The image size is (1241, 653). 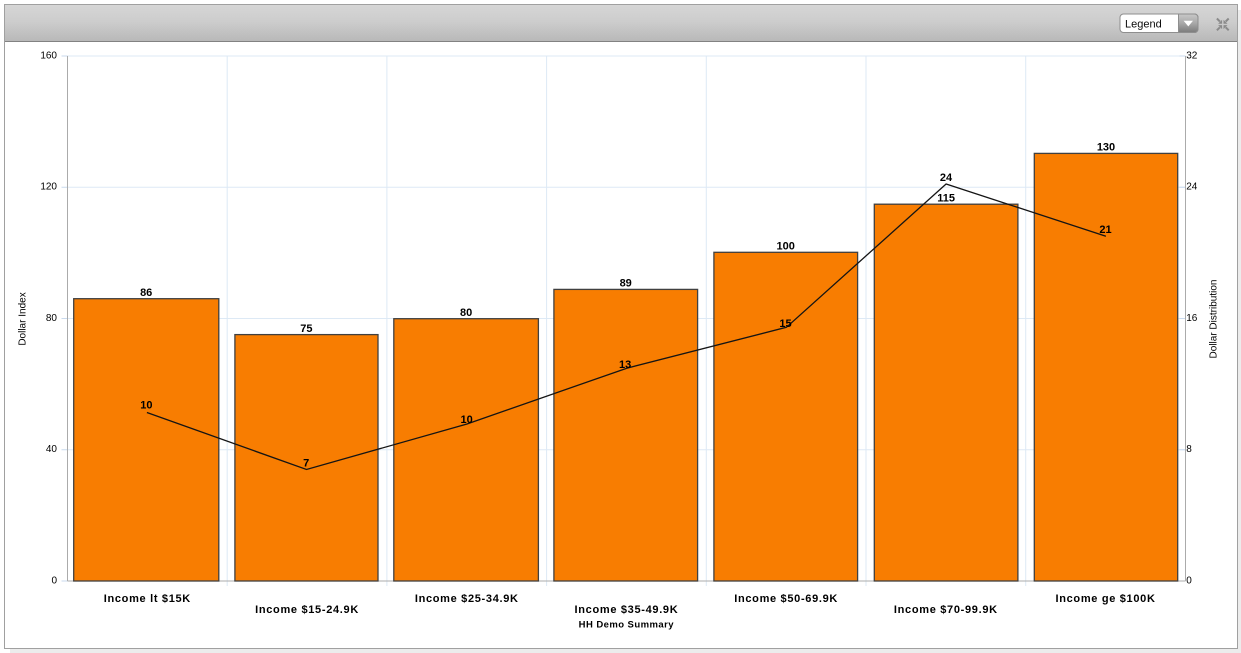 I want to click on svg-text: Legend, so click(x=1143, y=25).